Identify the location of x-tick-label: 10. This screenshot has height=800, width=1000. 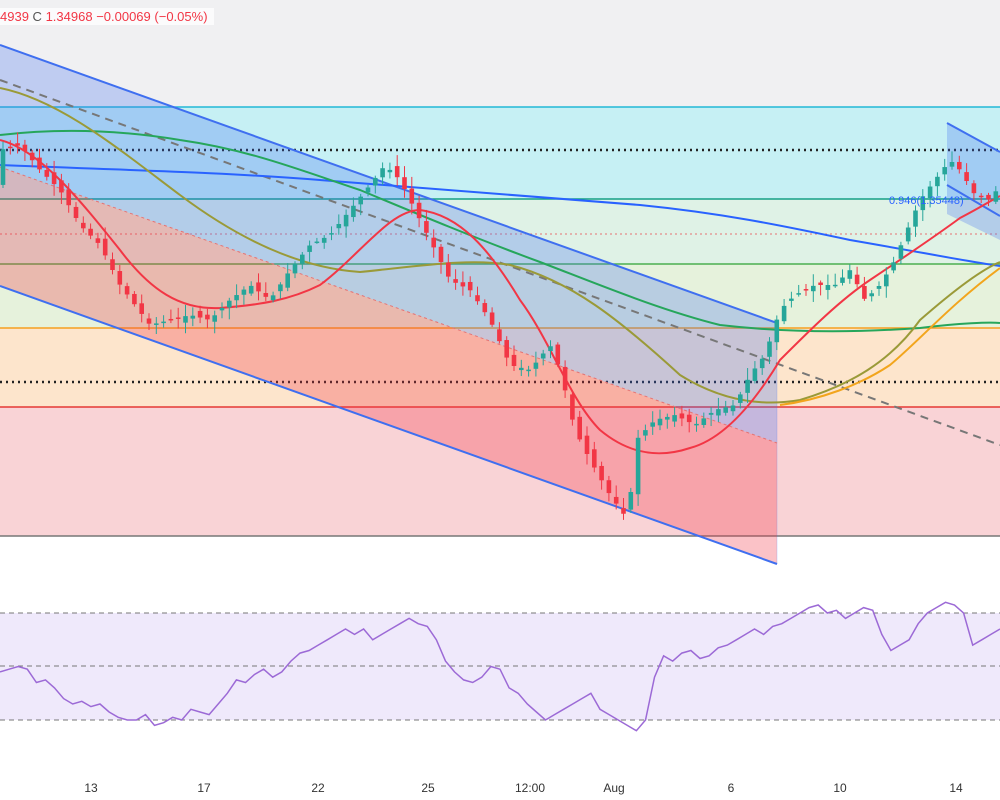
(840, 788).